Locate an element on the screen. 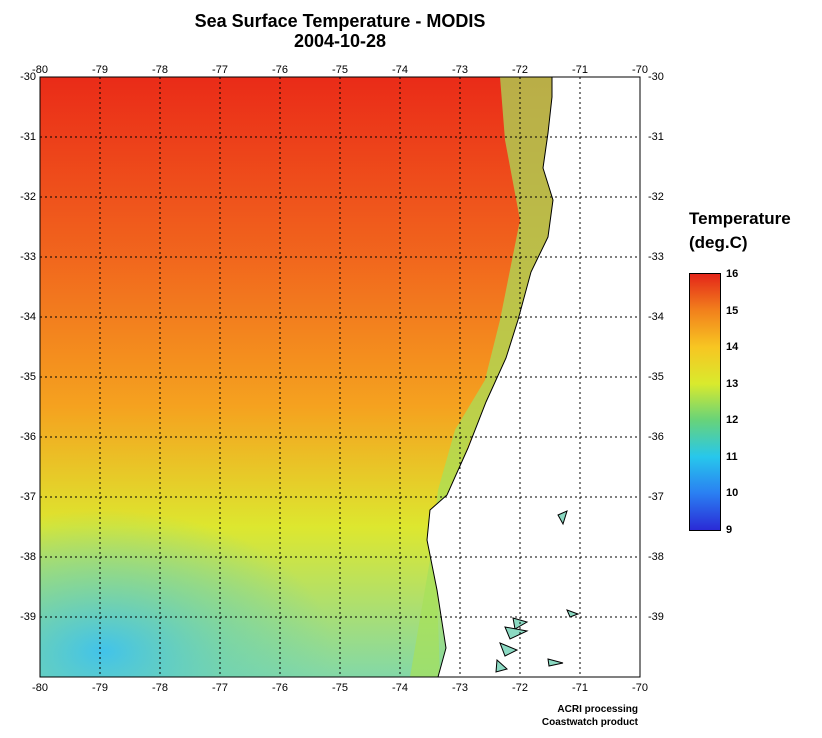 The image size is (822, 738). colorbar-value-label: 11 is located at coordinates (732, 456).